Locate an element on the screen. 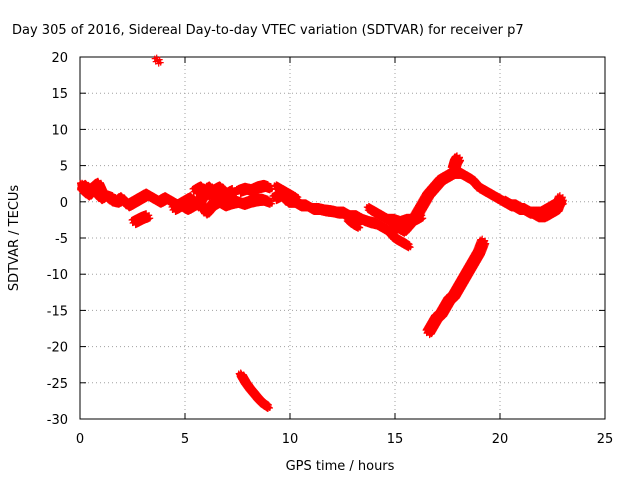 This screenshot has height=480, width=640. x-tick-label: 5 is located at coordinates (185, 439).